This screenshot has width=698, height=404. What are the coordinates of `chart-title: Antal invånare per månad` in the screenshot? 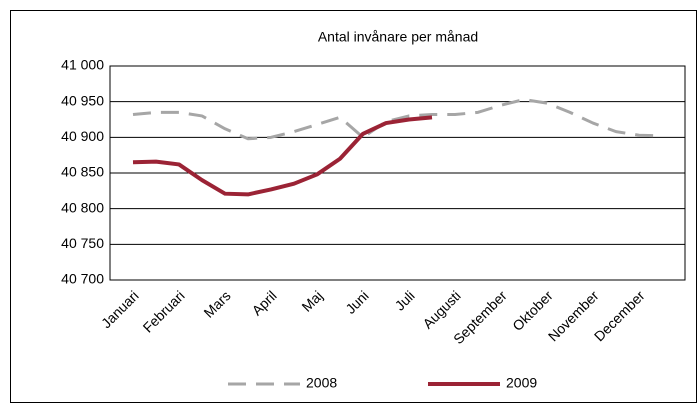 It's located at (398, 37).